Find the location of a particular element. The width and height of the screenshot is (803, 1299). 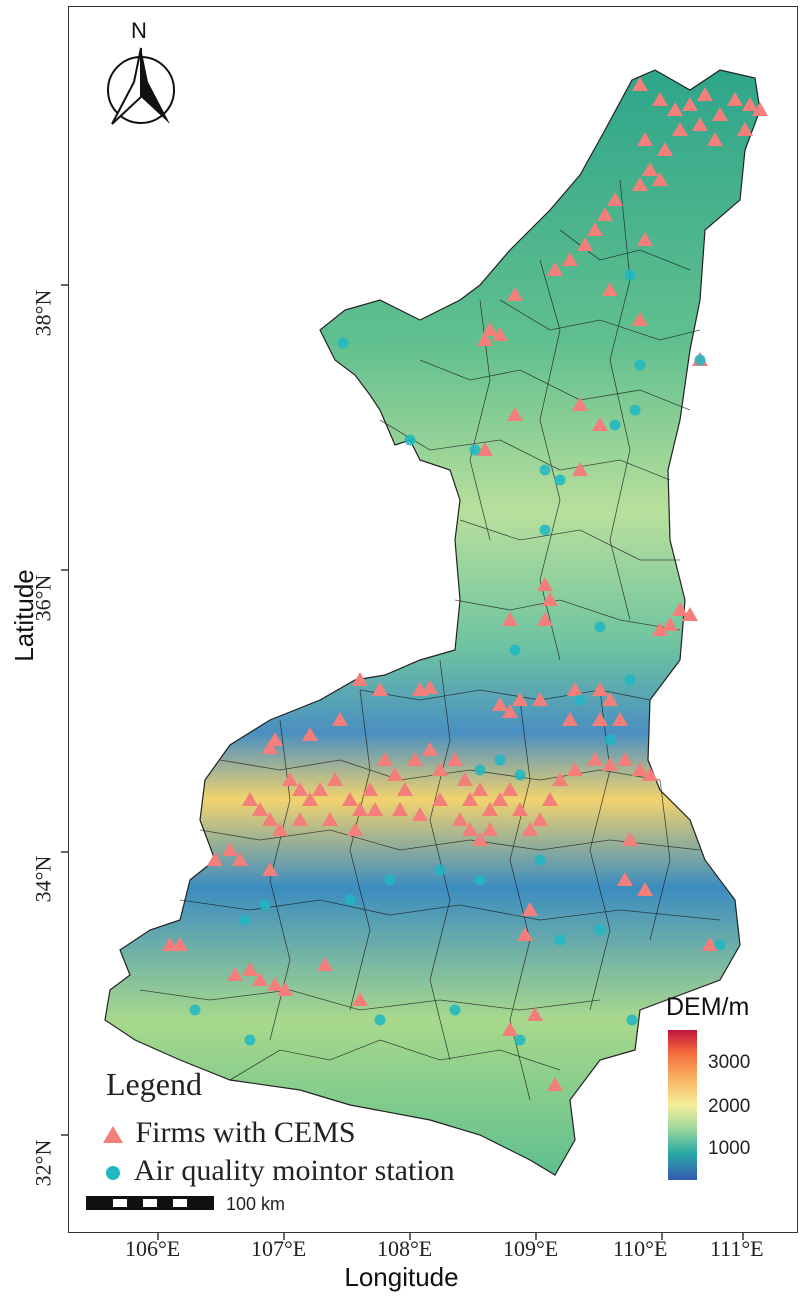

legend-label-stations: Air quality mointor station is located at coordinates (294, 1170).